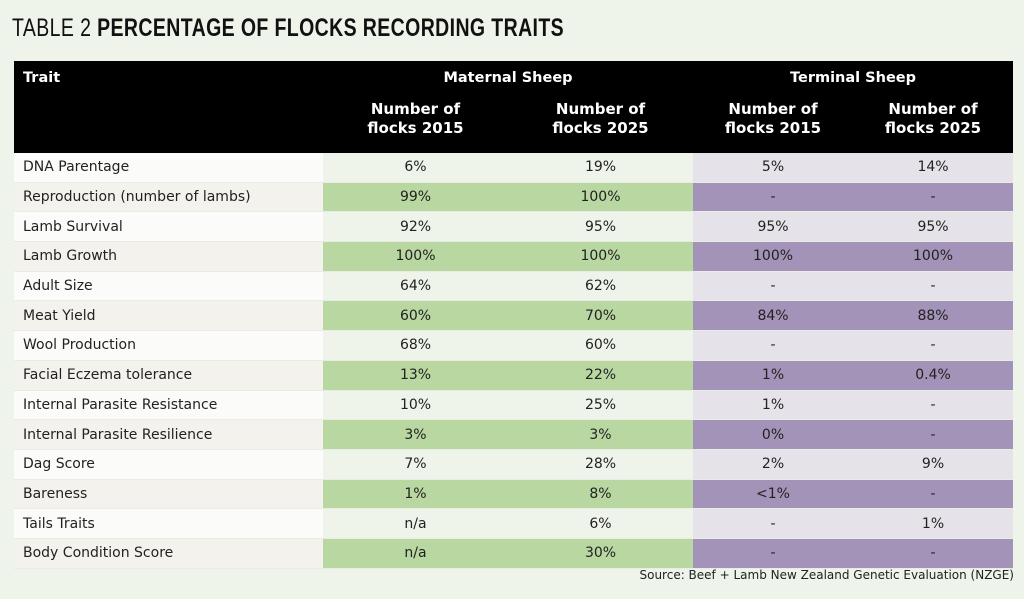  What do you see at coordinates (601, 464) in the screenshot?
I see `maternal-2025-cell: 28%` at bounding box center [601, 464].